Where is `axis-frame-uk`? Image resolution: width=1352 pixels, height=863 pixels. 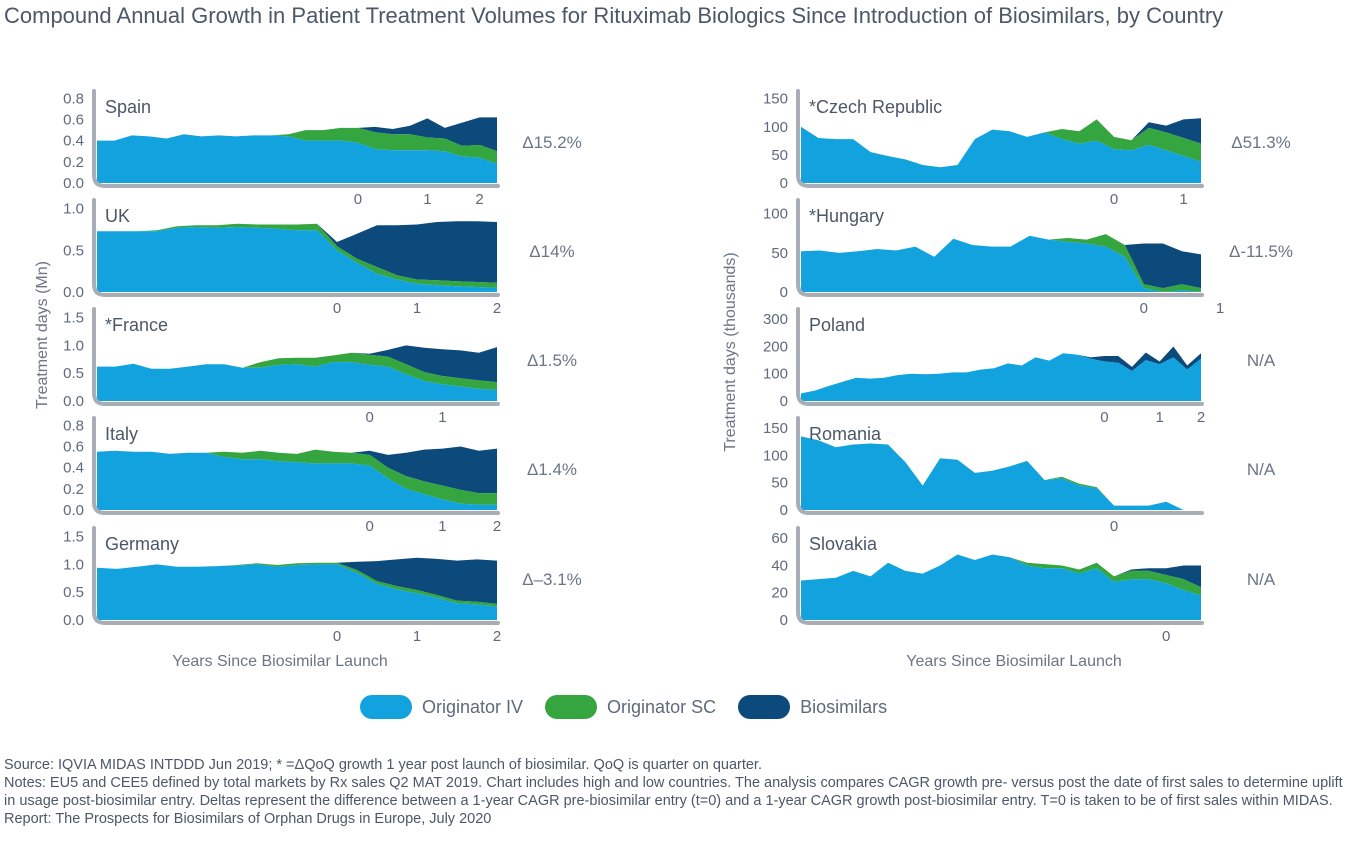 axis-frame-uk is located at coordinates (296, 247).